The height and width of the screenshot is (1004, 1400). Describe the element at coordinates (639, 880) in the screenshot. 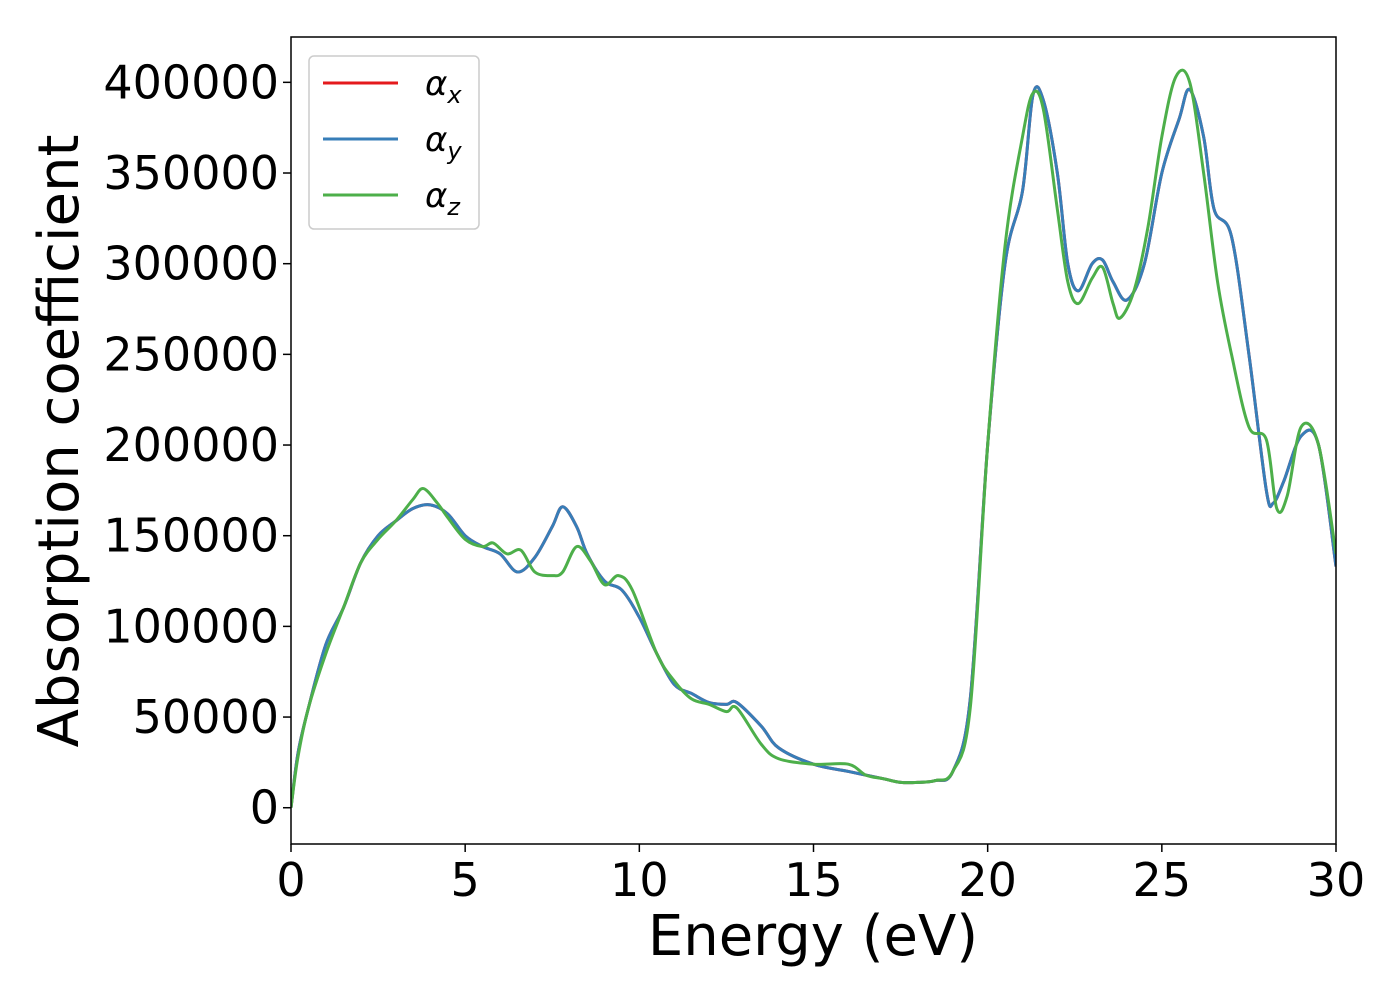

I see `x-tick-label: 10` at that location.